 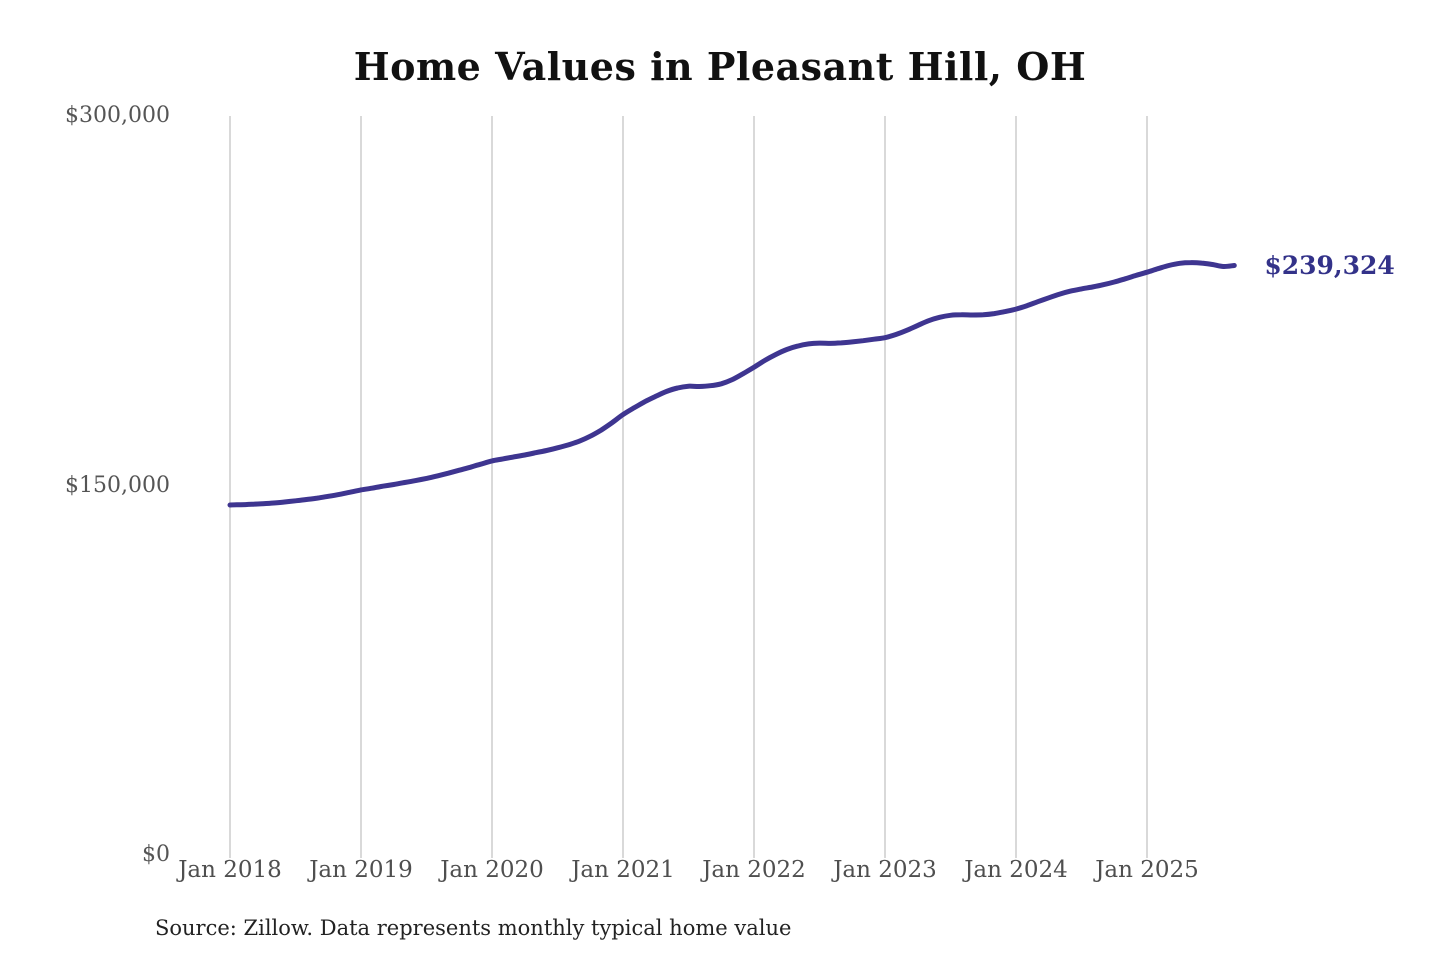 What do you see at coordinates (117, 485) in the screenshot?
I see `y-axis-tick-label: $150,000` at bounding box center [117, 485].